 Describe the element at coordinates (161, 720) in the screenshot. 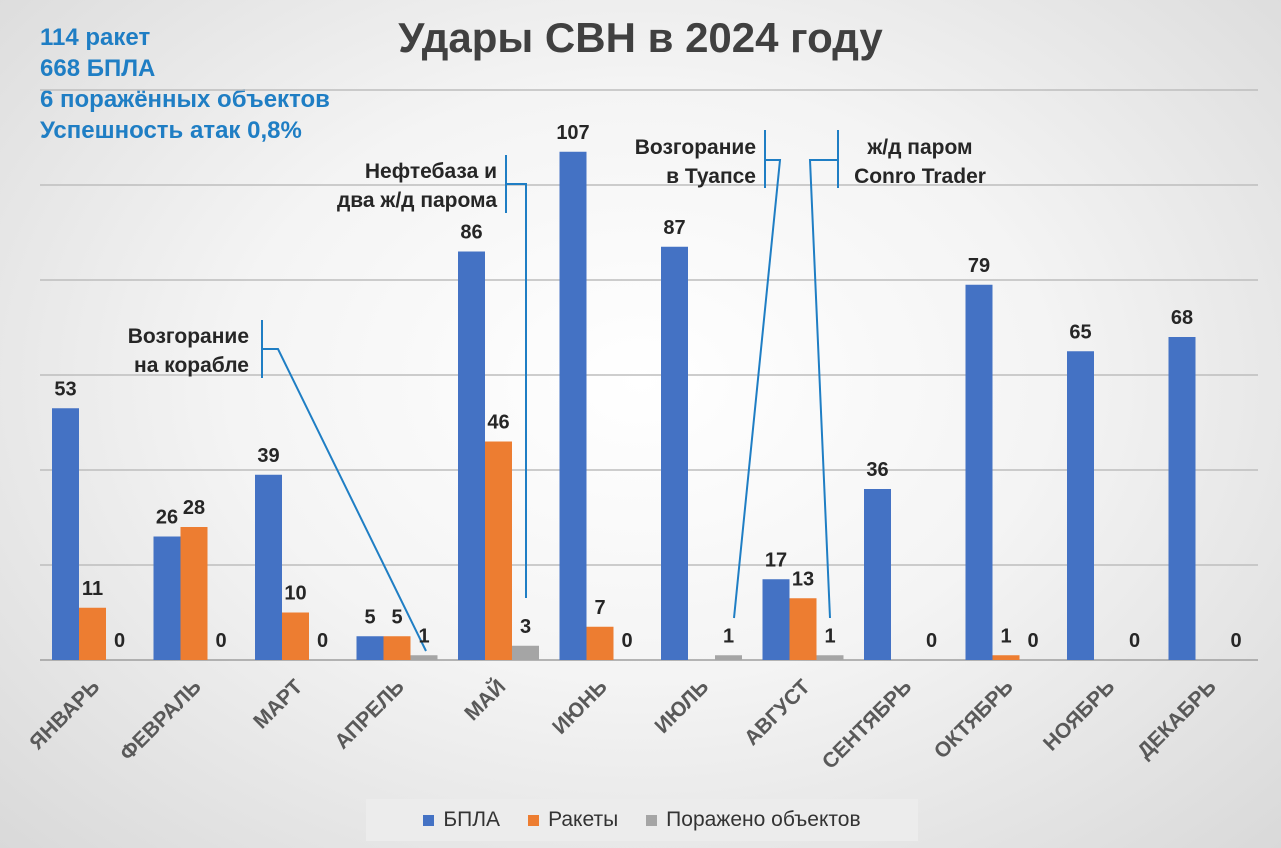

I see `x-tick-label-1: ФЕВРАЛЬ` at that location.